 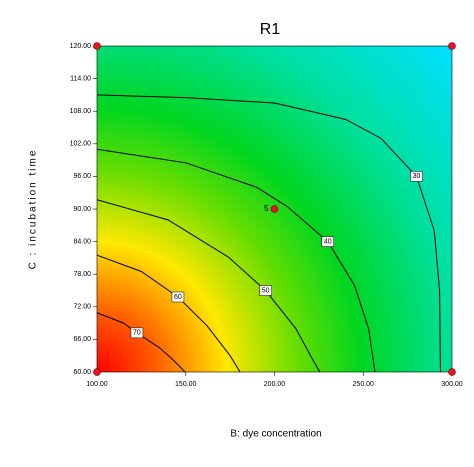 I want to click on y-tick-label: 96.00, so click(x=82, y=176).